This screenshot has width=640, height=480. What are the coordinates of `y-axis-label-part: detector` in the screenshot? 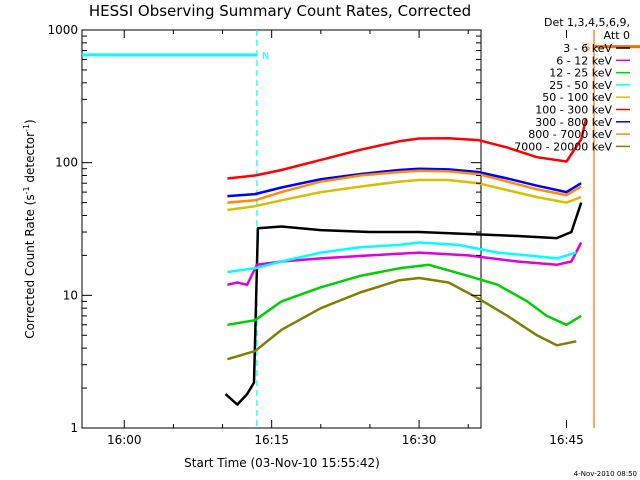 It's located at (30, 159).